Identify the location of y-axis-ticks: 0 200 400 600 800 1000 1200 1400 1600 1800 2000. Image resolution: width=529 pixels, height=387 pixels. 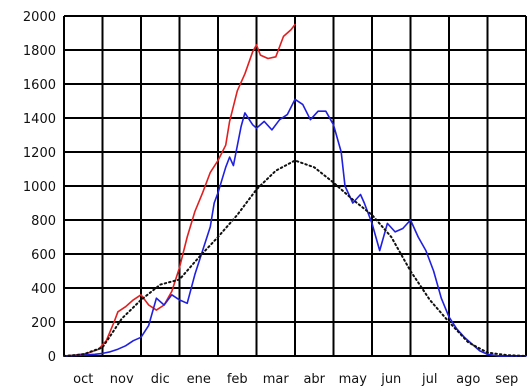
(39, 187).